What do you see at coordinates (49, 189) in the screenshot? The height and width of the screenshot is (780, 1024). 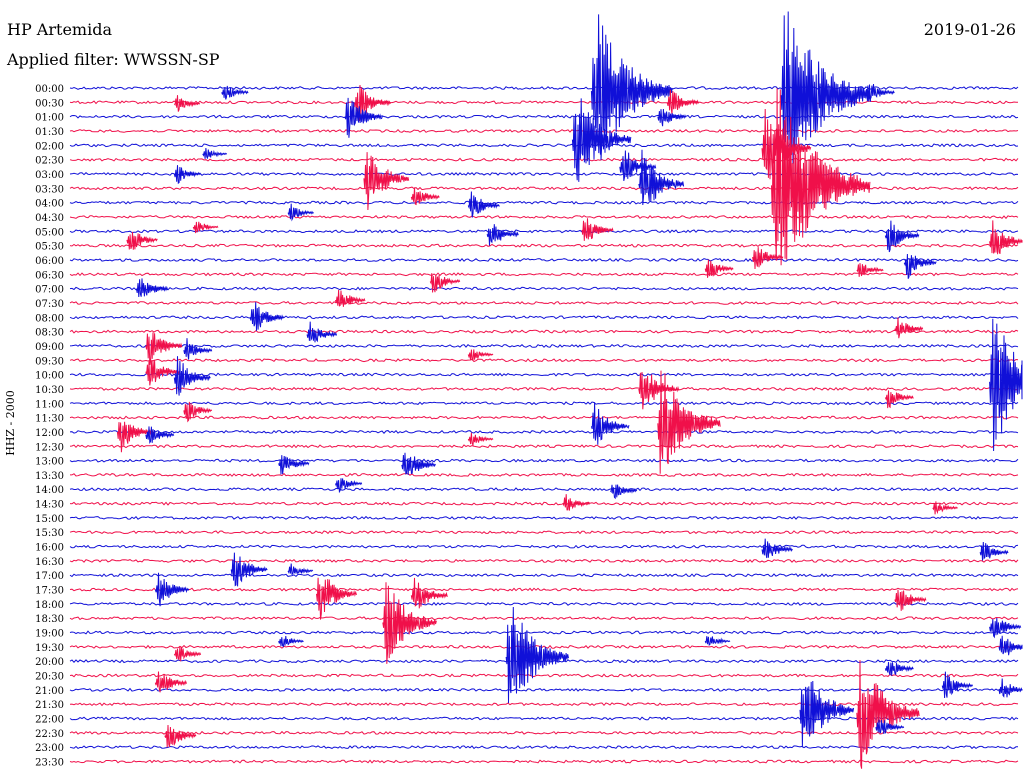 I see `time-label: 03:30` at bounding box center [49, 189].